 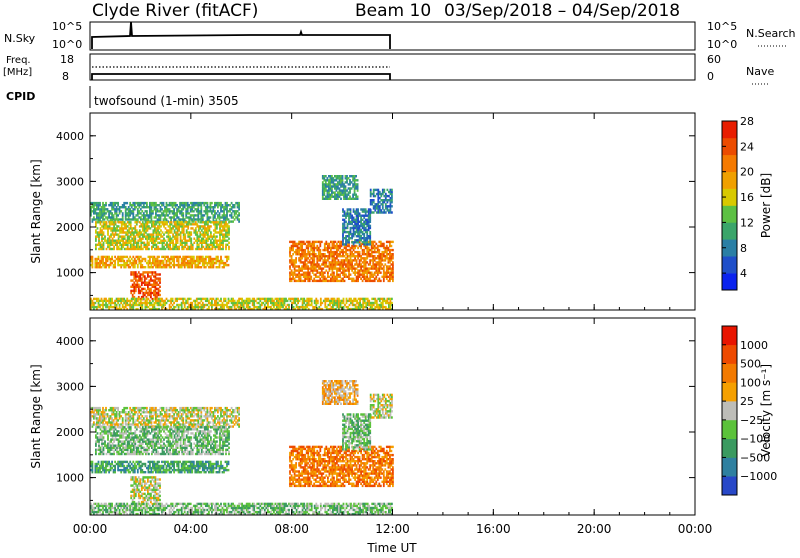 I want to click on colorbar-tick-label: 16, so click(x=747, y=197).